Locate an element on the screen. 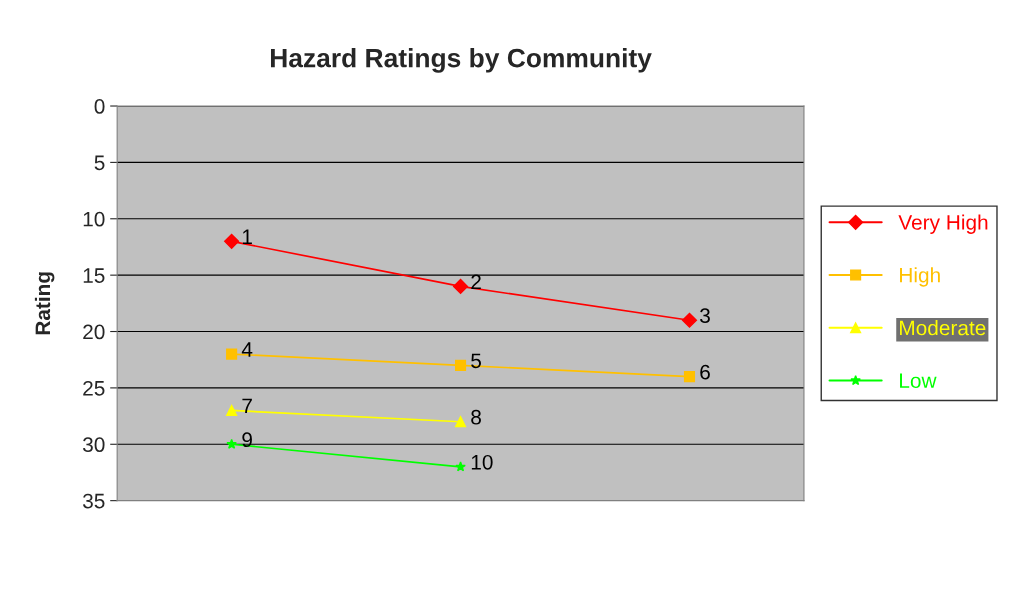 The width and height of the screenshot is (1010, 589). annotation: 3 is located at coordinates (705, 316).